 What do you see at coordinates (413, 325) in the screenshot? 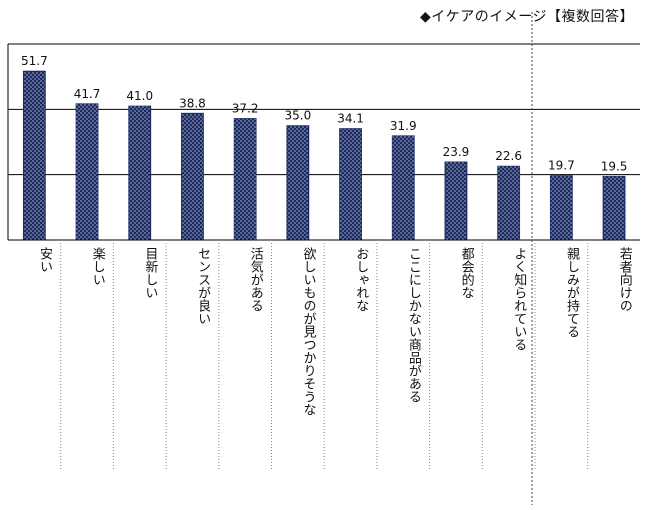
I see `category-label-7: ここにしかない商品がある` at bounding box center [413, 325].